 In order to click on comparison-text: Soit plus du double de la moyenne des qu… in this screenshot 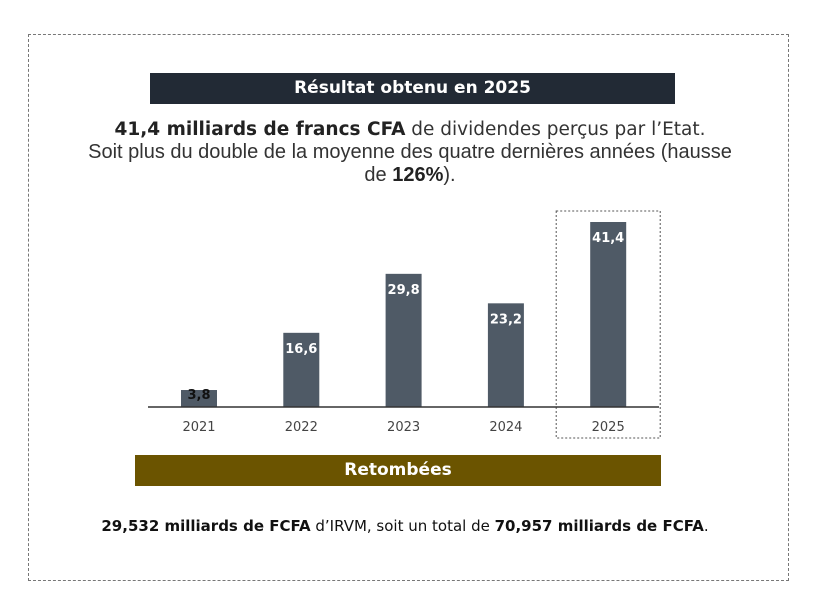, I will do `click(410, 163)`.